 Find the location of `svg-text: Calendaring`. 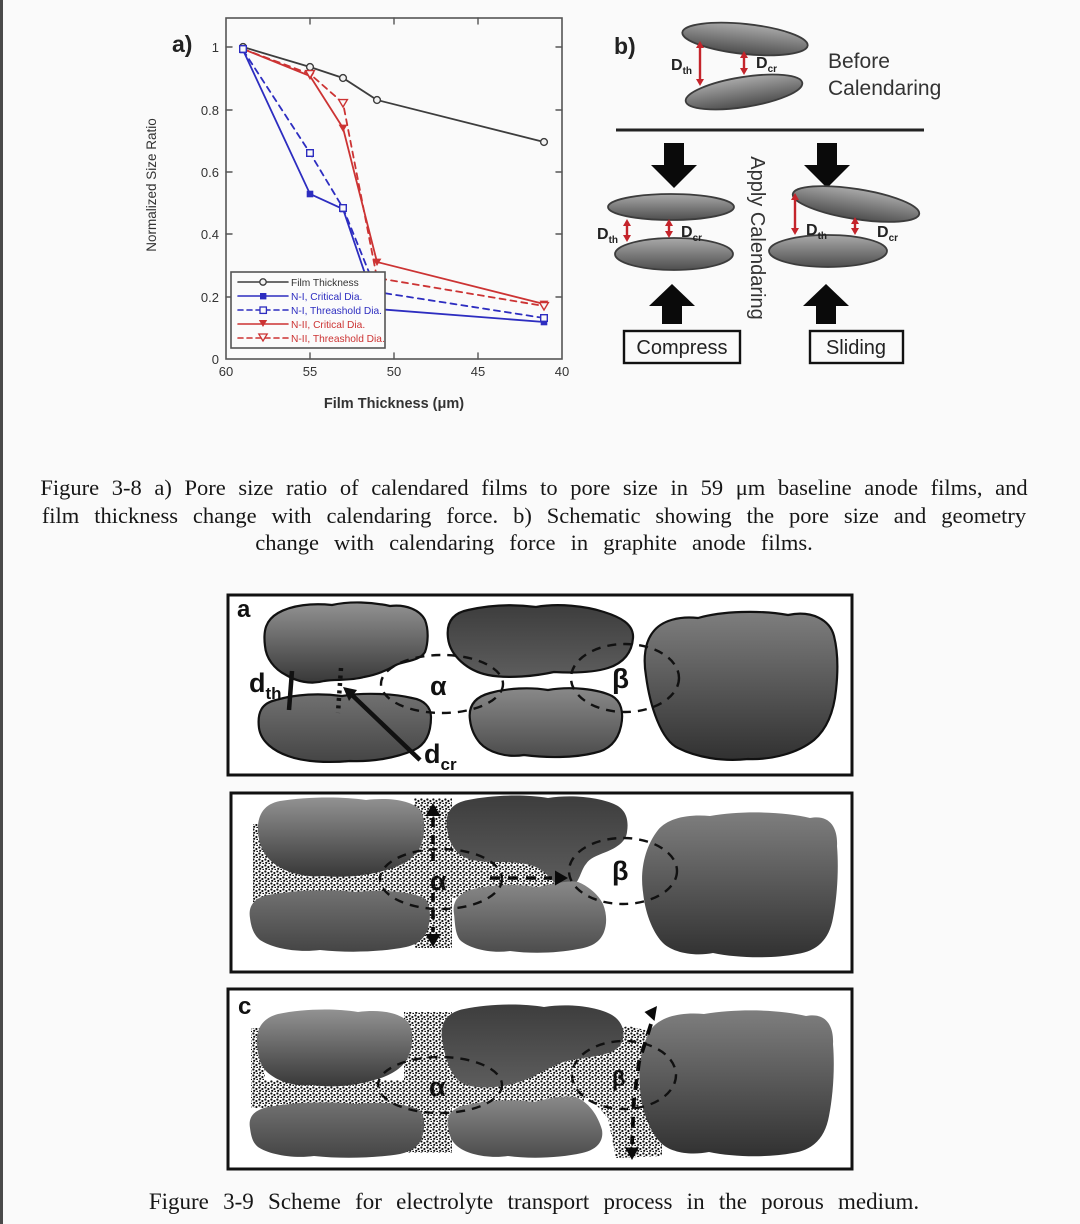

svg-text: Calendaring is located at coordinates (884, 88).